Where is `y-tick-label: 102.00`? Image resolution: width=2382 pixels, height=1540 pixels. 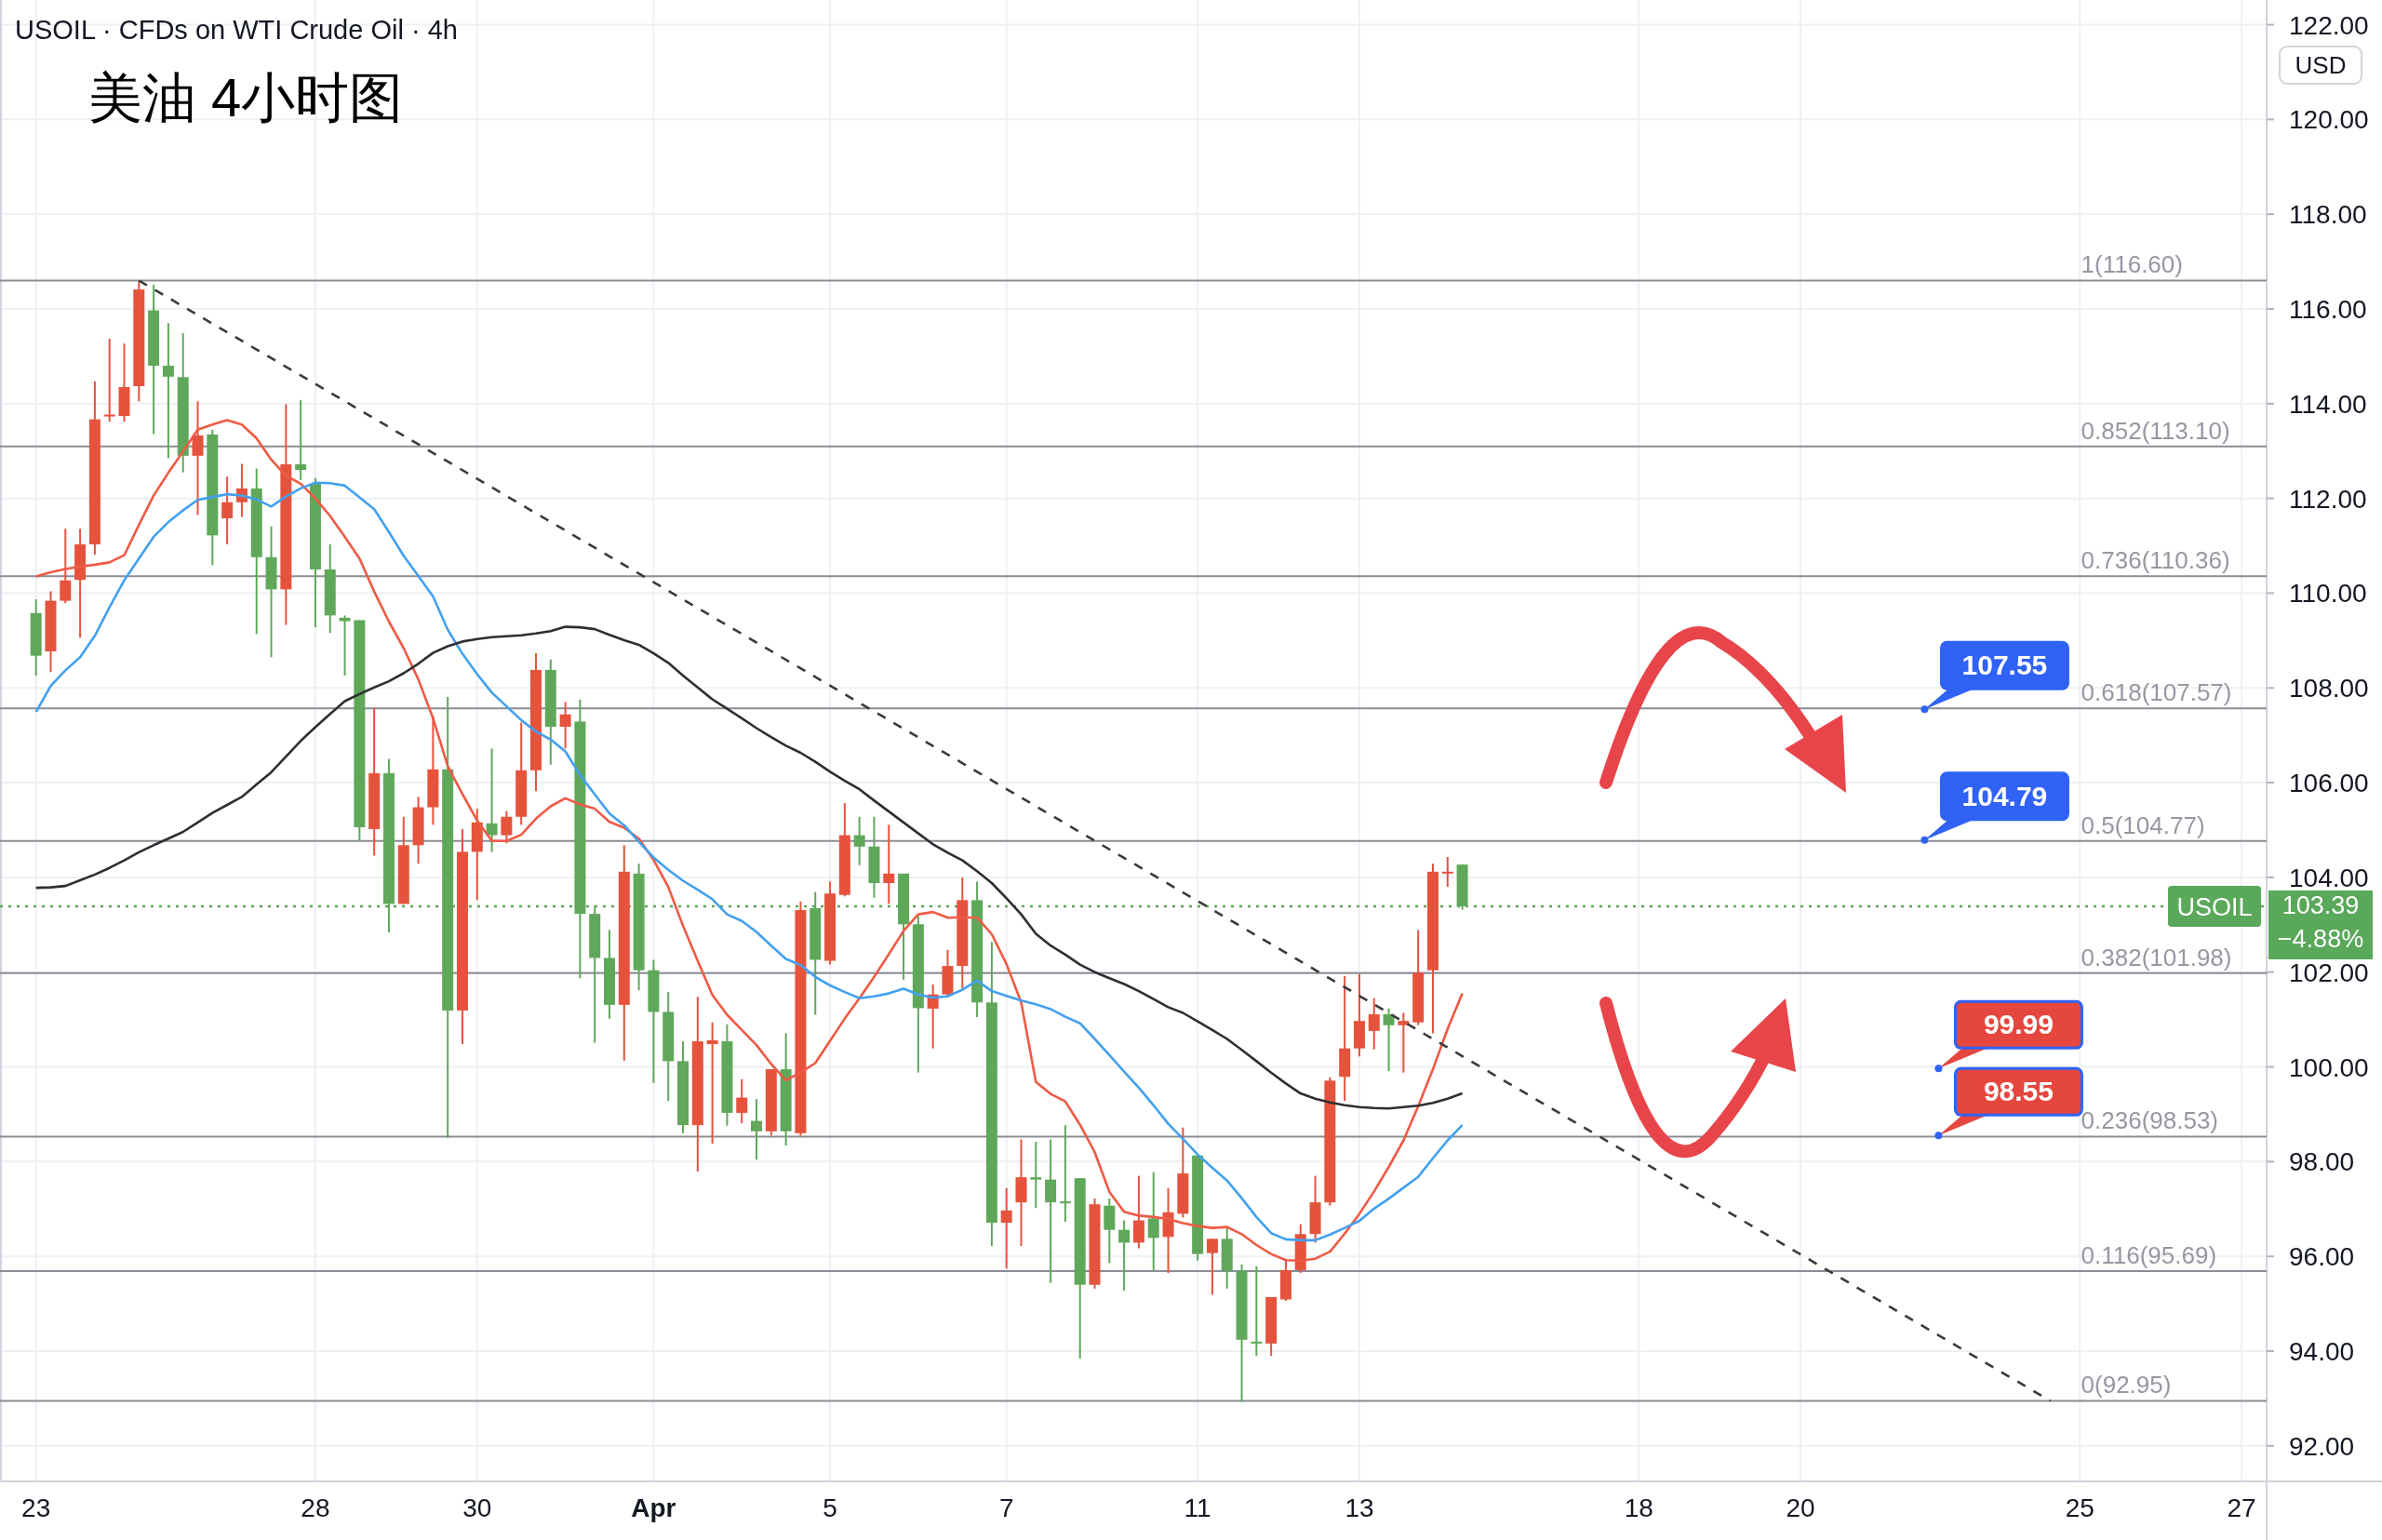
y-tick-label: 102.00 is located at coordinates (2329, 972).